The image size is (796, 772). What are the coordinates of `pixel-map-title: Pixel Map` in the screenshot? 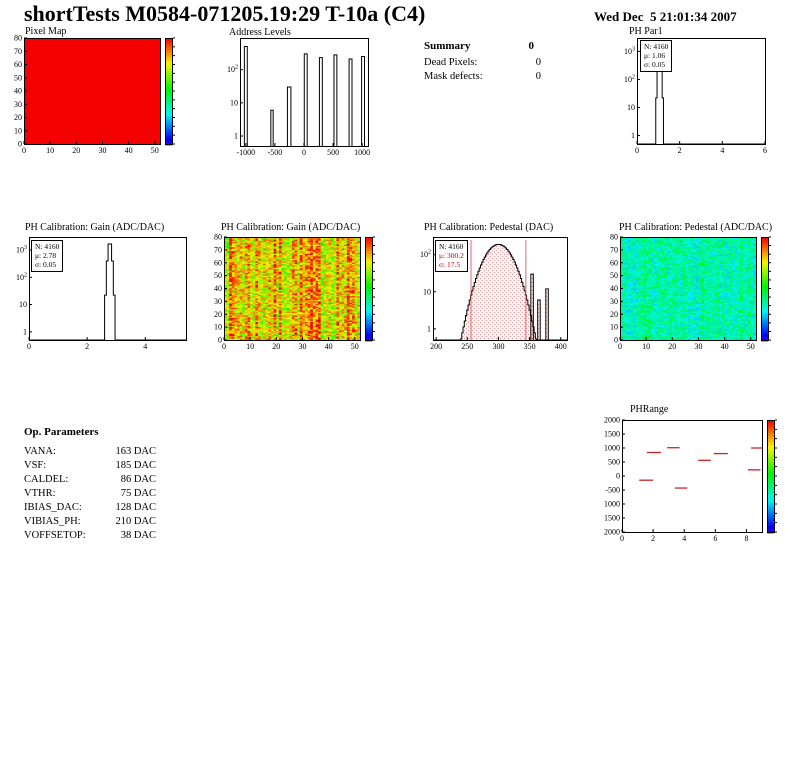 It's located at (46, 31).